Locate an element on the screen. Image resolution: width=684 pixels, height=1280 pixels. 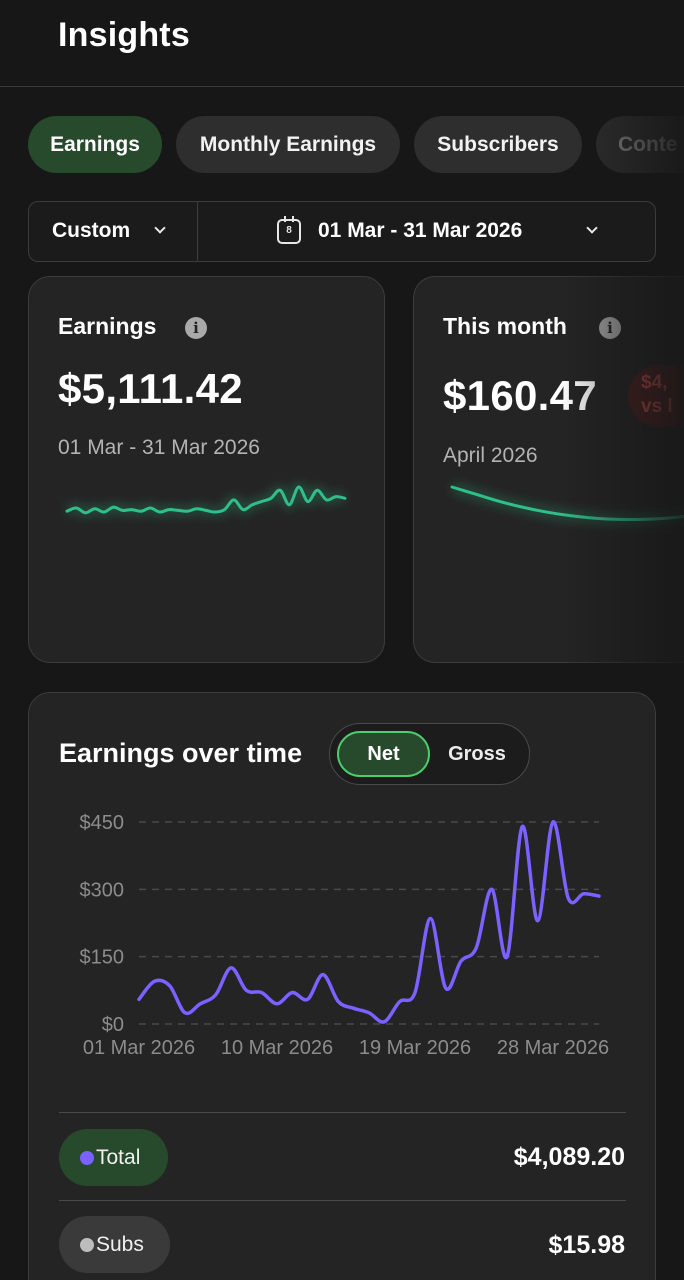
range-mode-label: Custom is located at coordinates (91, 230).